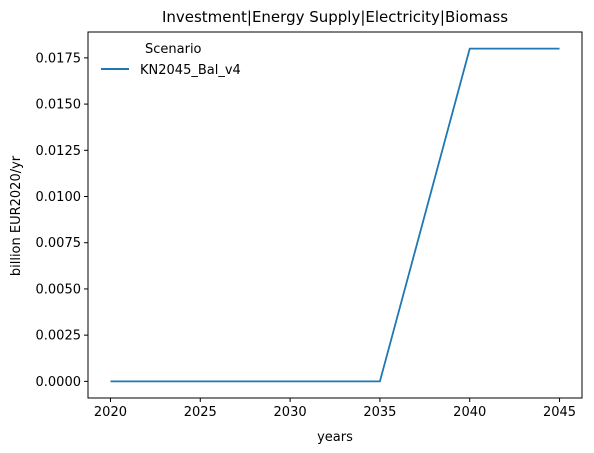 This screenshot has height=453, width=594. Describe the element at coordinates (190, 70) in the screenshot. I see `legend-entry-label: KN2045_Bal_v4` at that location.